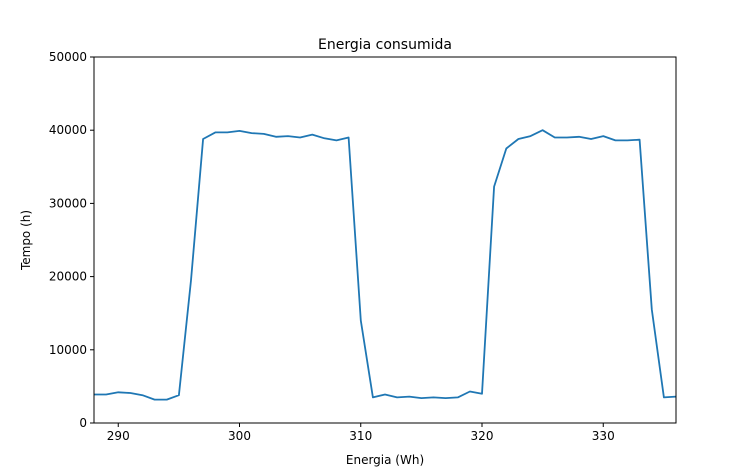 This screenshot has width=751, height=476. I want to click on y-axis-label: Tempo (h), so click(26, 240).